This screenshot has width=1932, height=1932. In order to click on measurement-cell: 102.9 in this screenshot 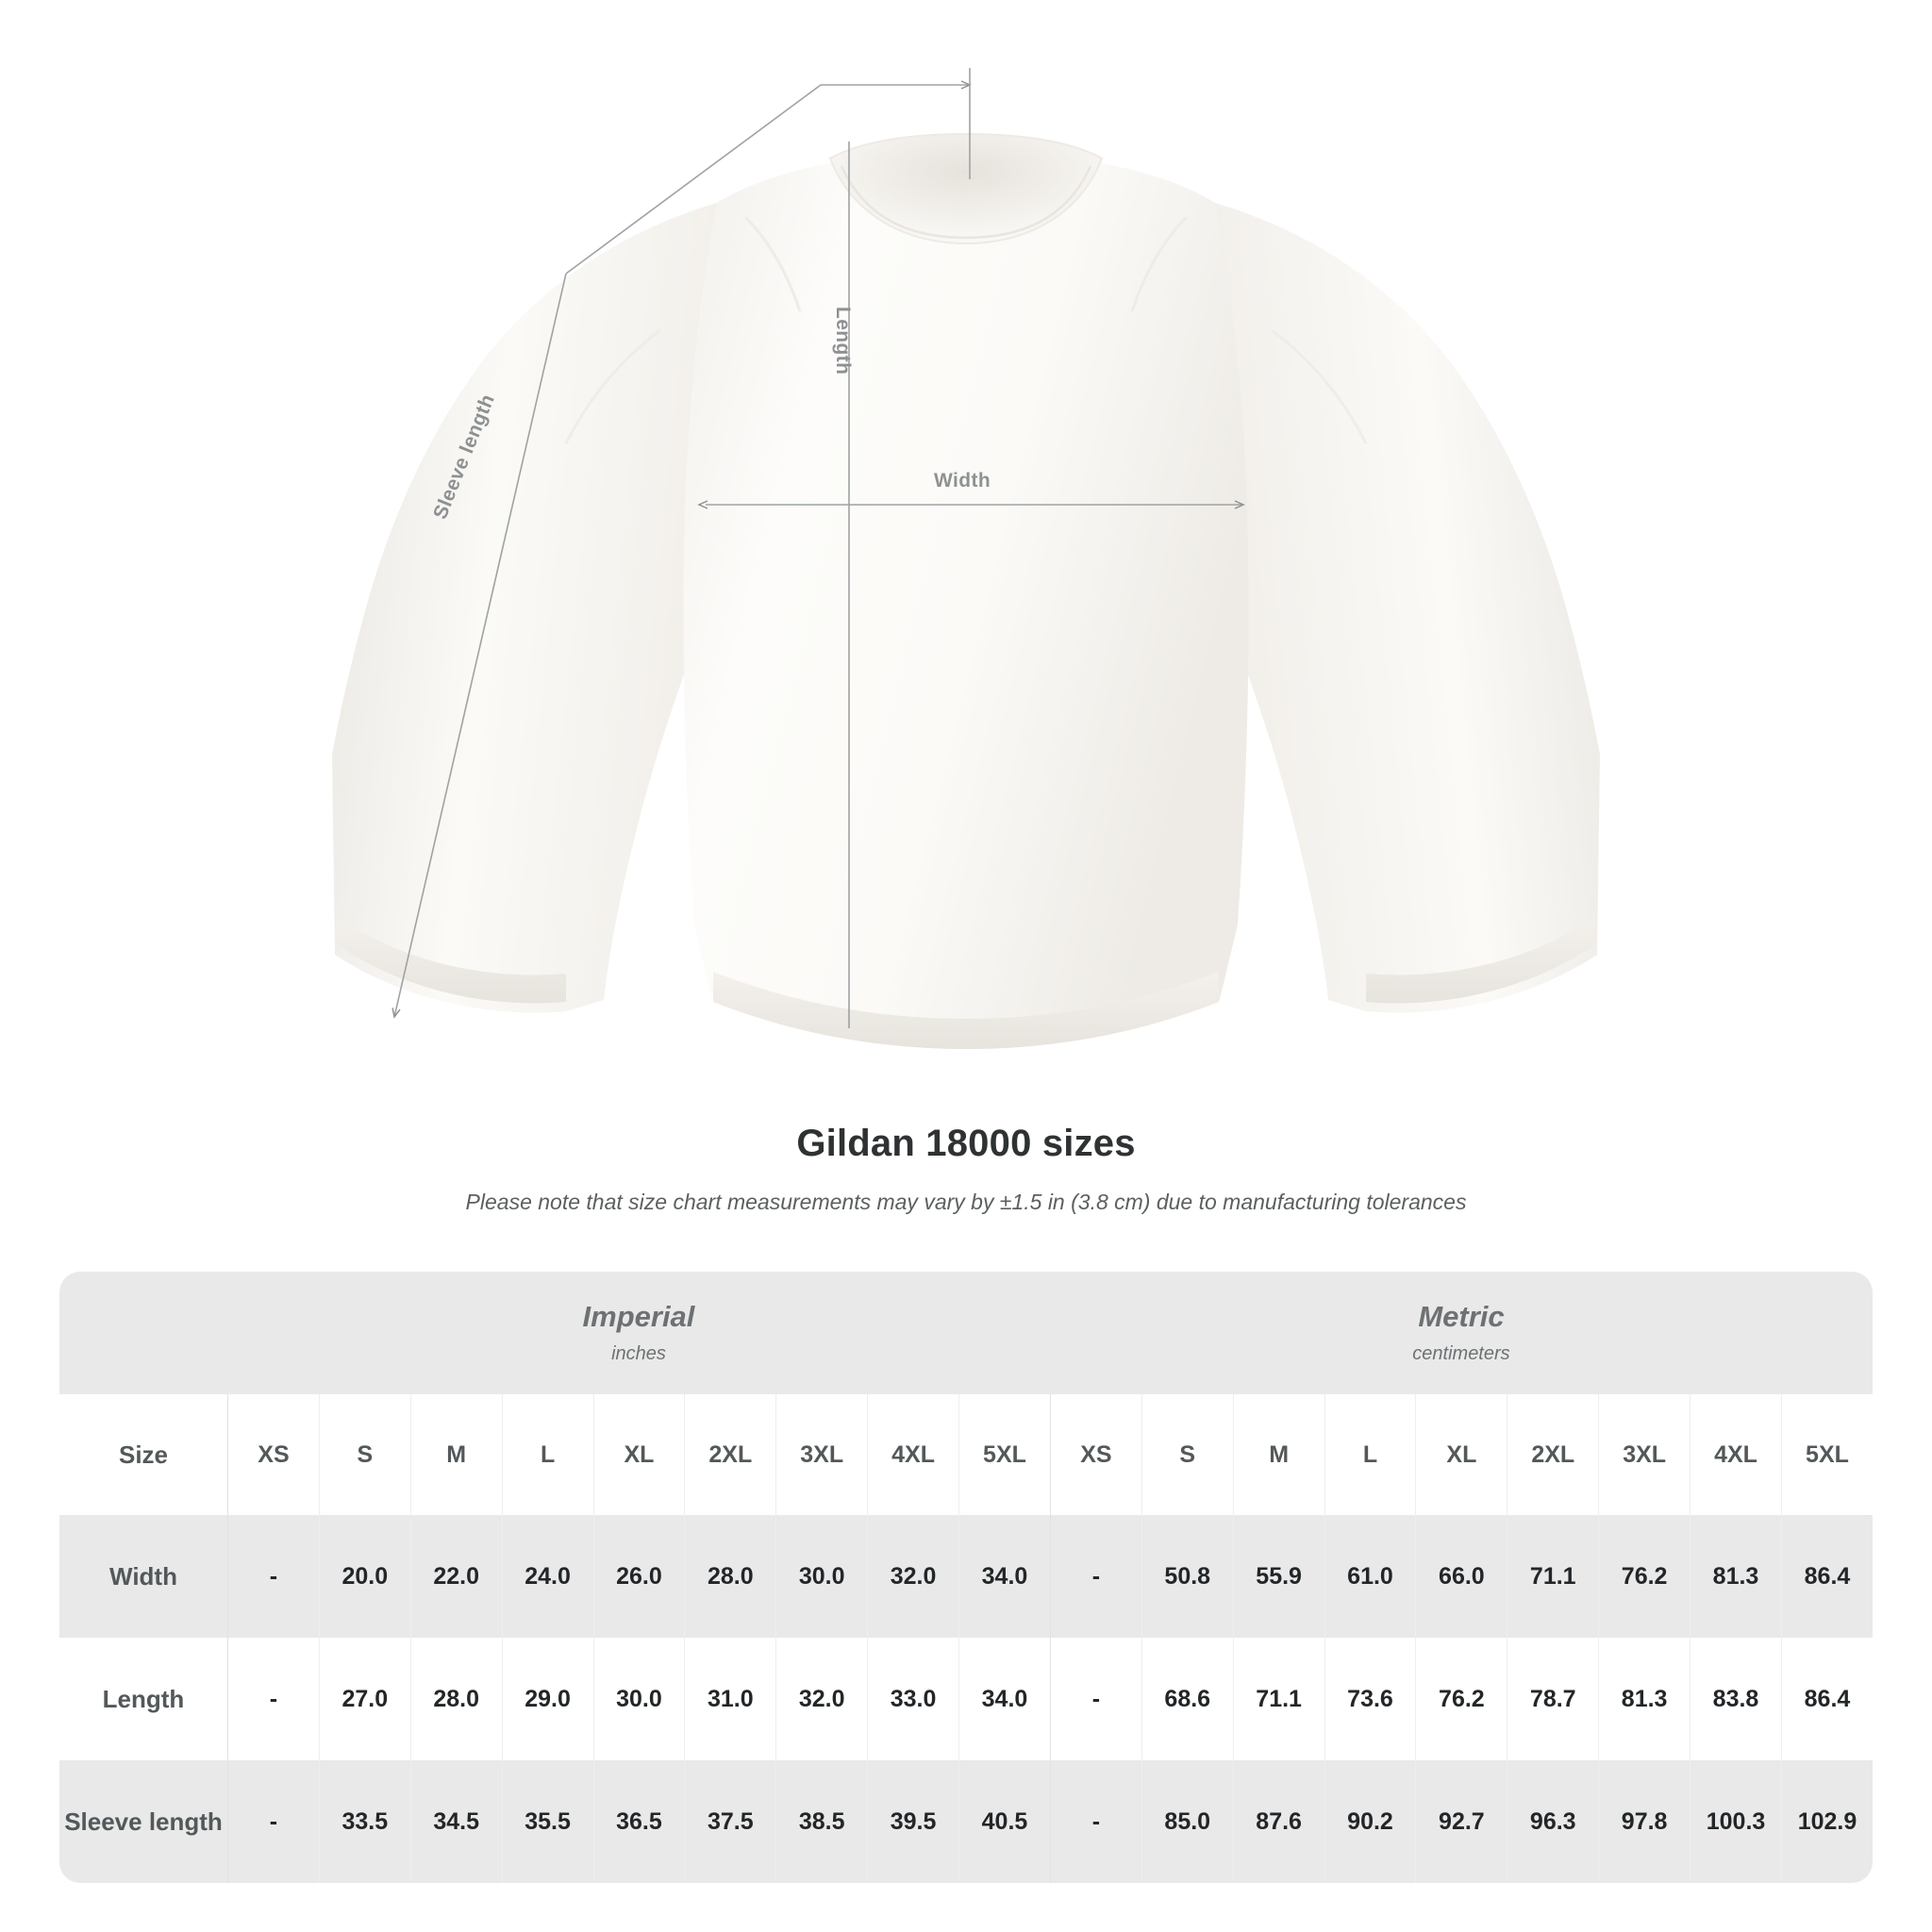, I will do `click(1826, 1822)`.